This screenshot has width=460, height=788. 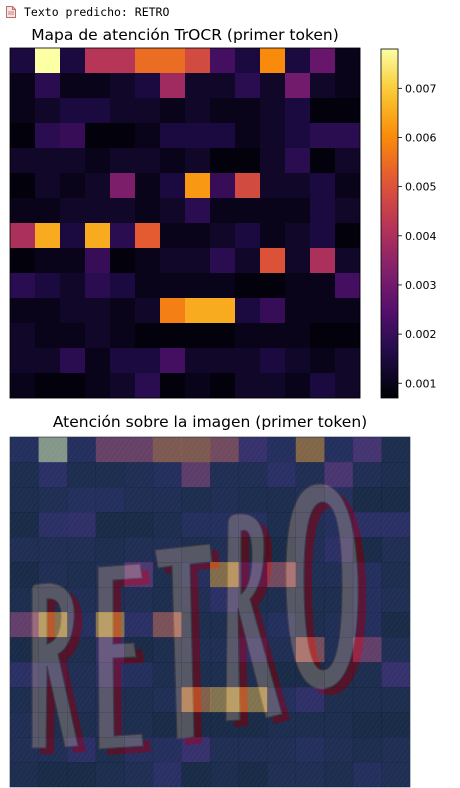 I want to click on colorbar-tick-label: 0.002, so click(x=421, y=334).